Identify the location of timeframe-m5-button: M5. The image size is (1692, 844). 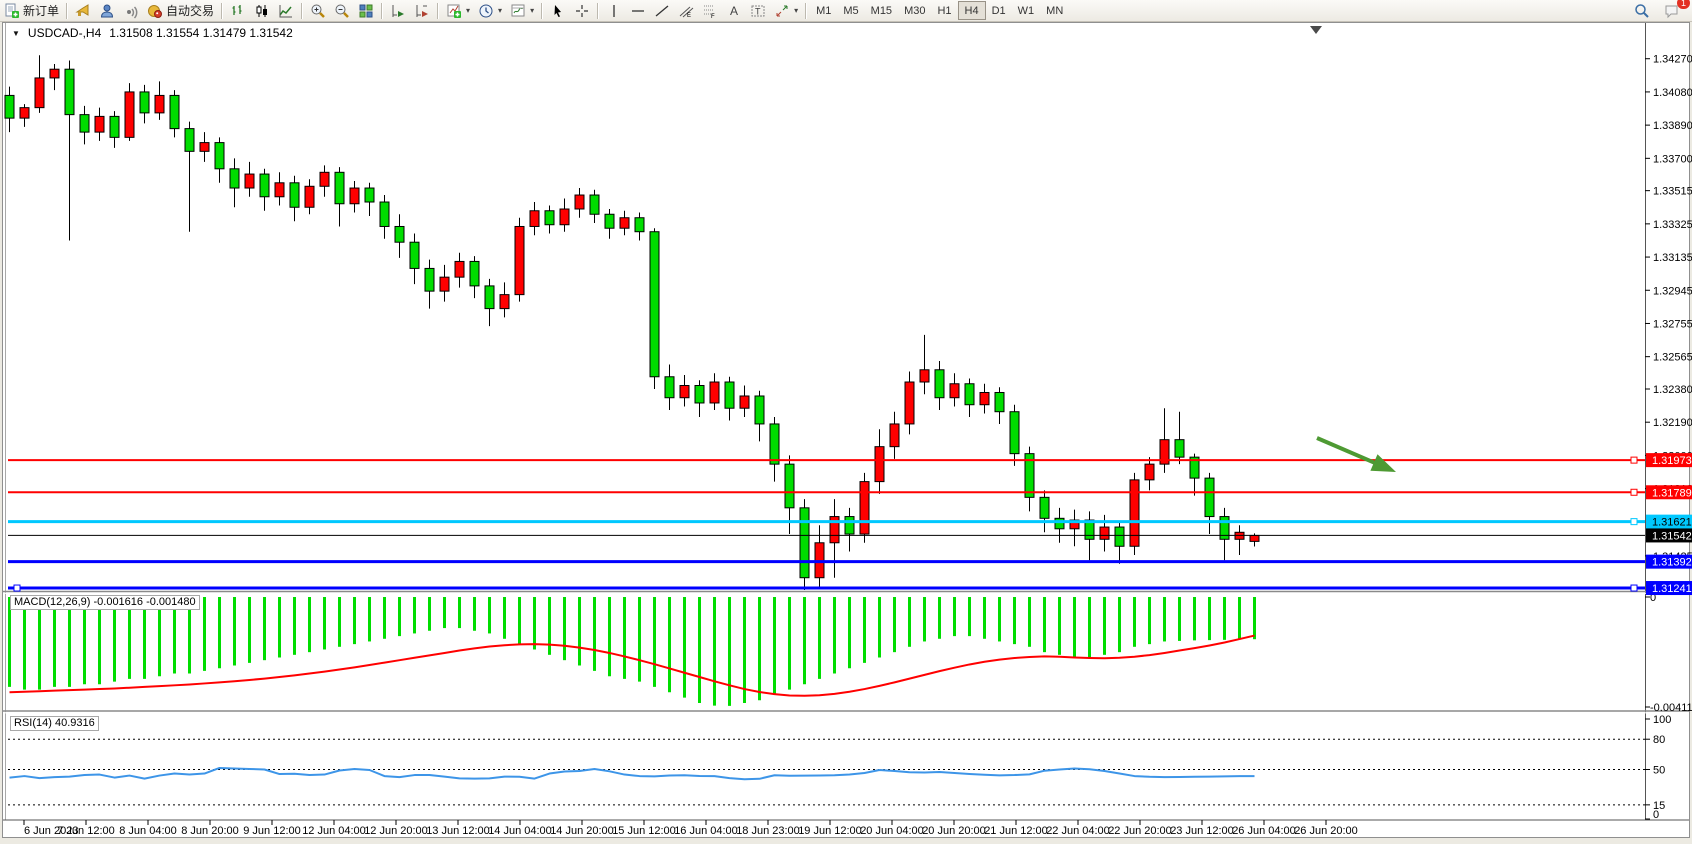
(851, 10).